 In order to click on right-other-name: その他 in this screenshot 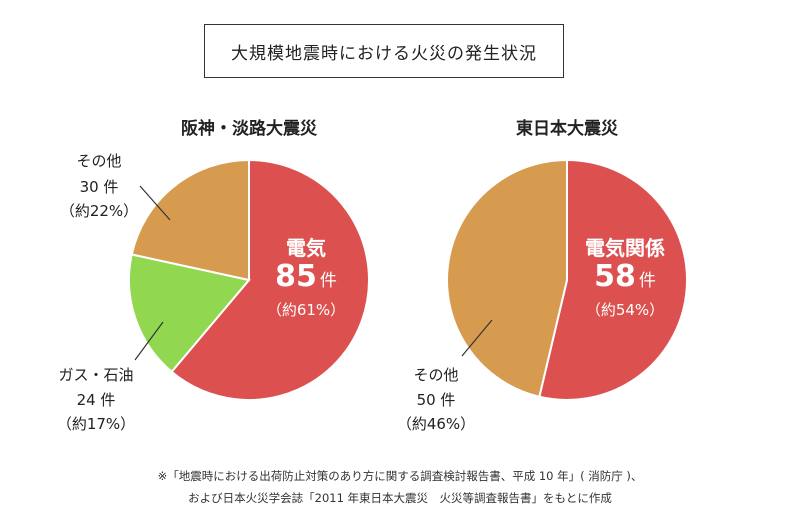, I will do `click(435, 375)`.